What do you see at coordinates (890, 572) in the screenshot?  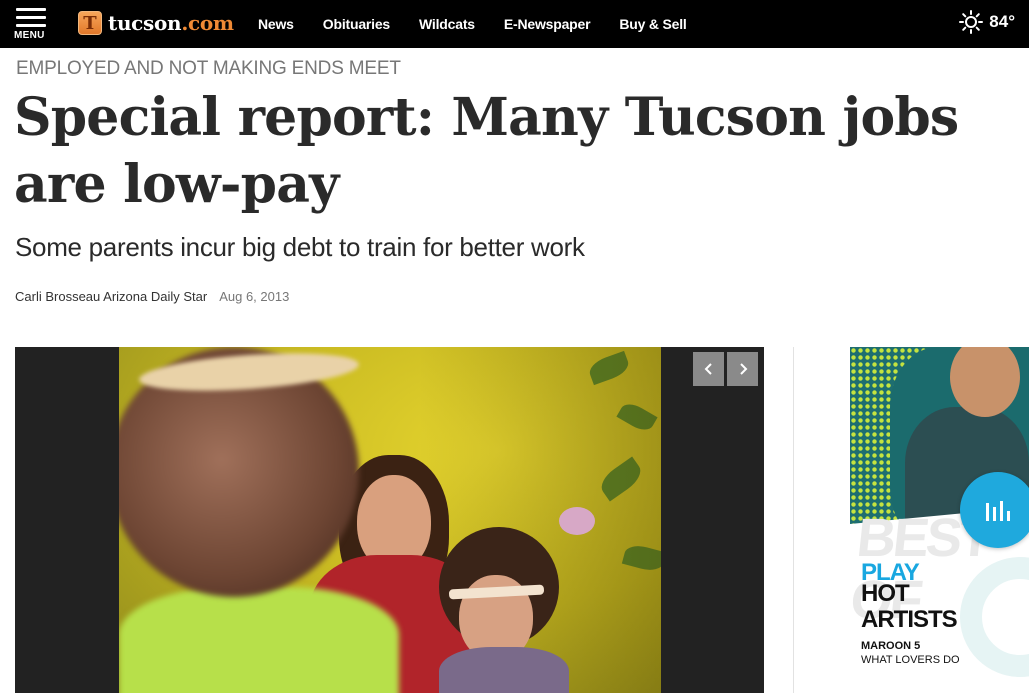 I see `ad-play-text: PLAY` at bounding box center [890, 572].